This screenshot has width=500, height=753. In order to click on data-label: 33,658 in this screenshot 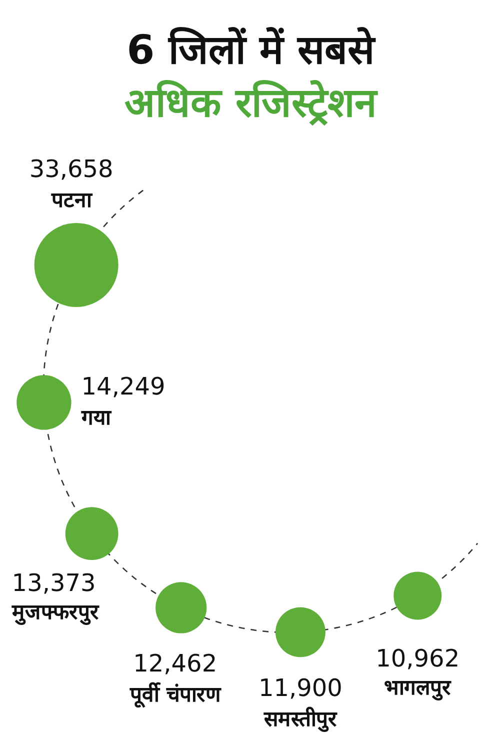, I will do `click(71, 169)`.